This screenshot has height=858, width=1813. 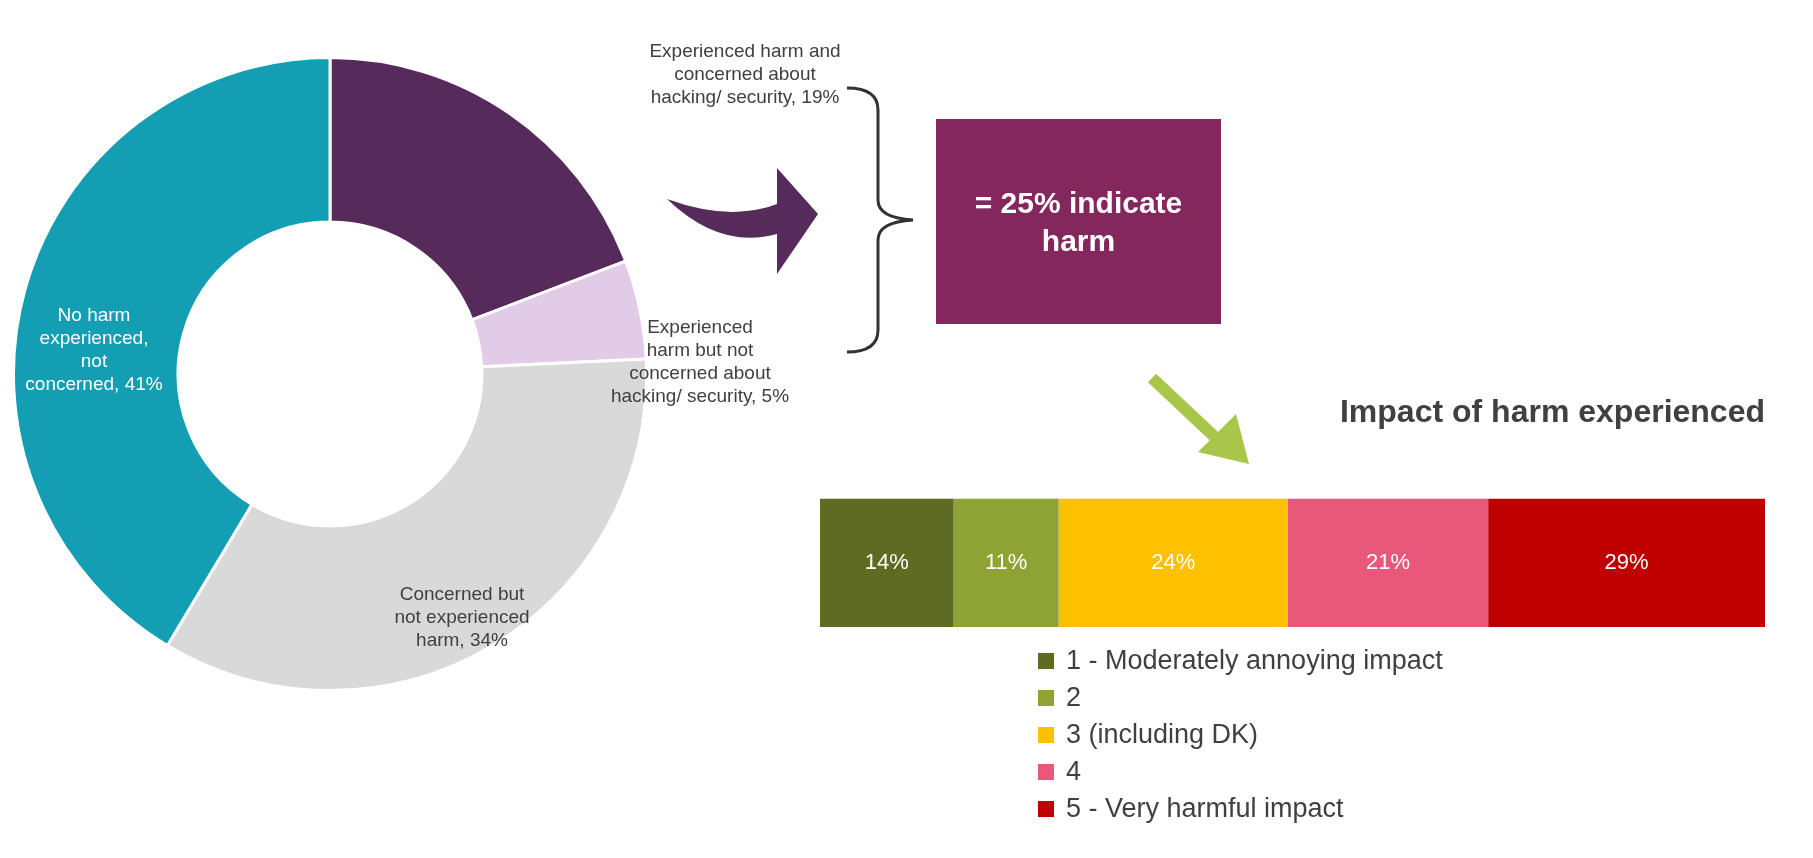 I want to click on slice-label: Concerned but not experienced harm, 34%, so click(x=462, y=617).